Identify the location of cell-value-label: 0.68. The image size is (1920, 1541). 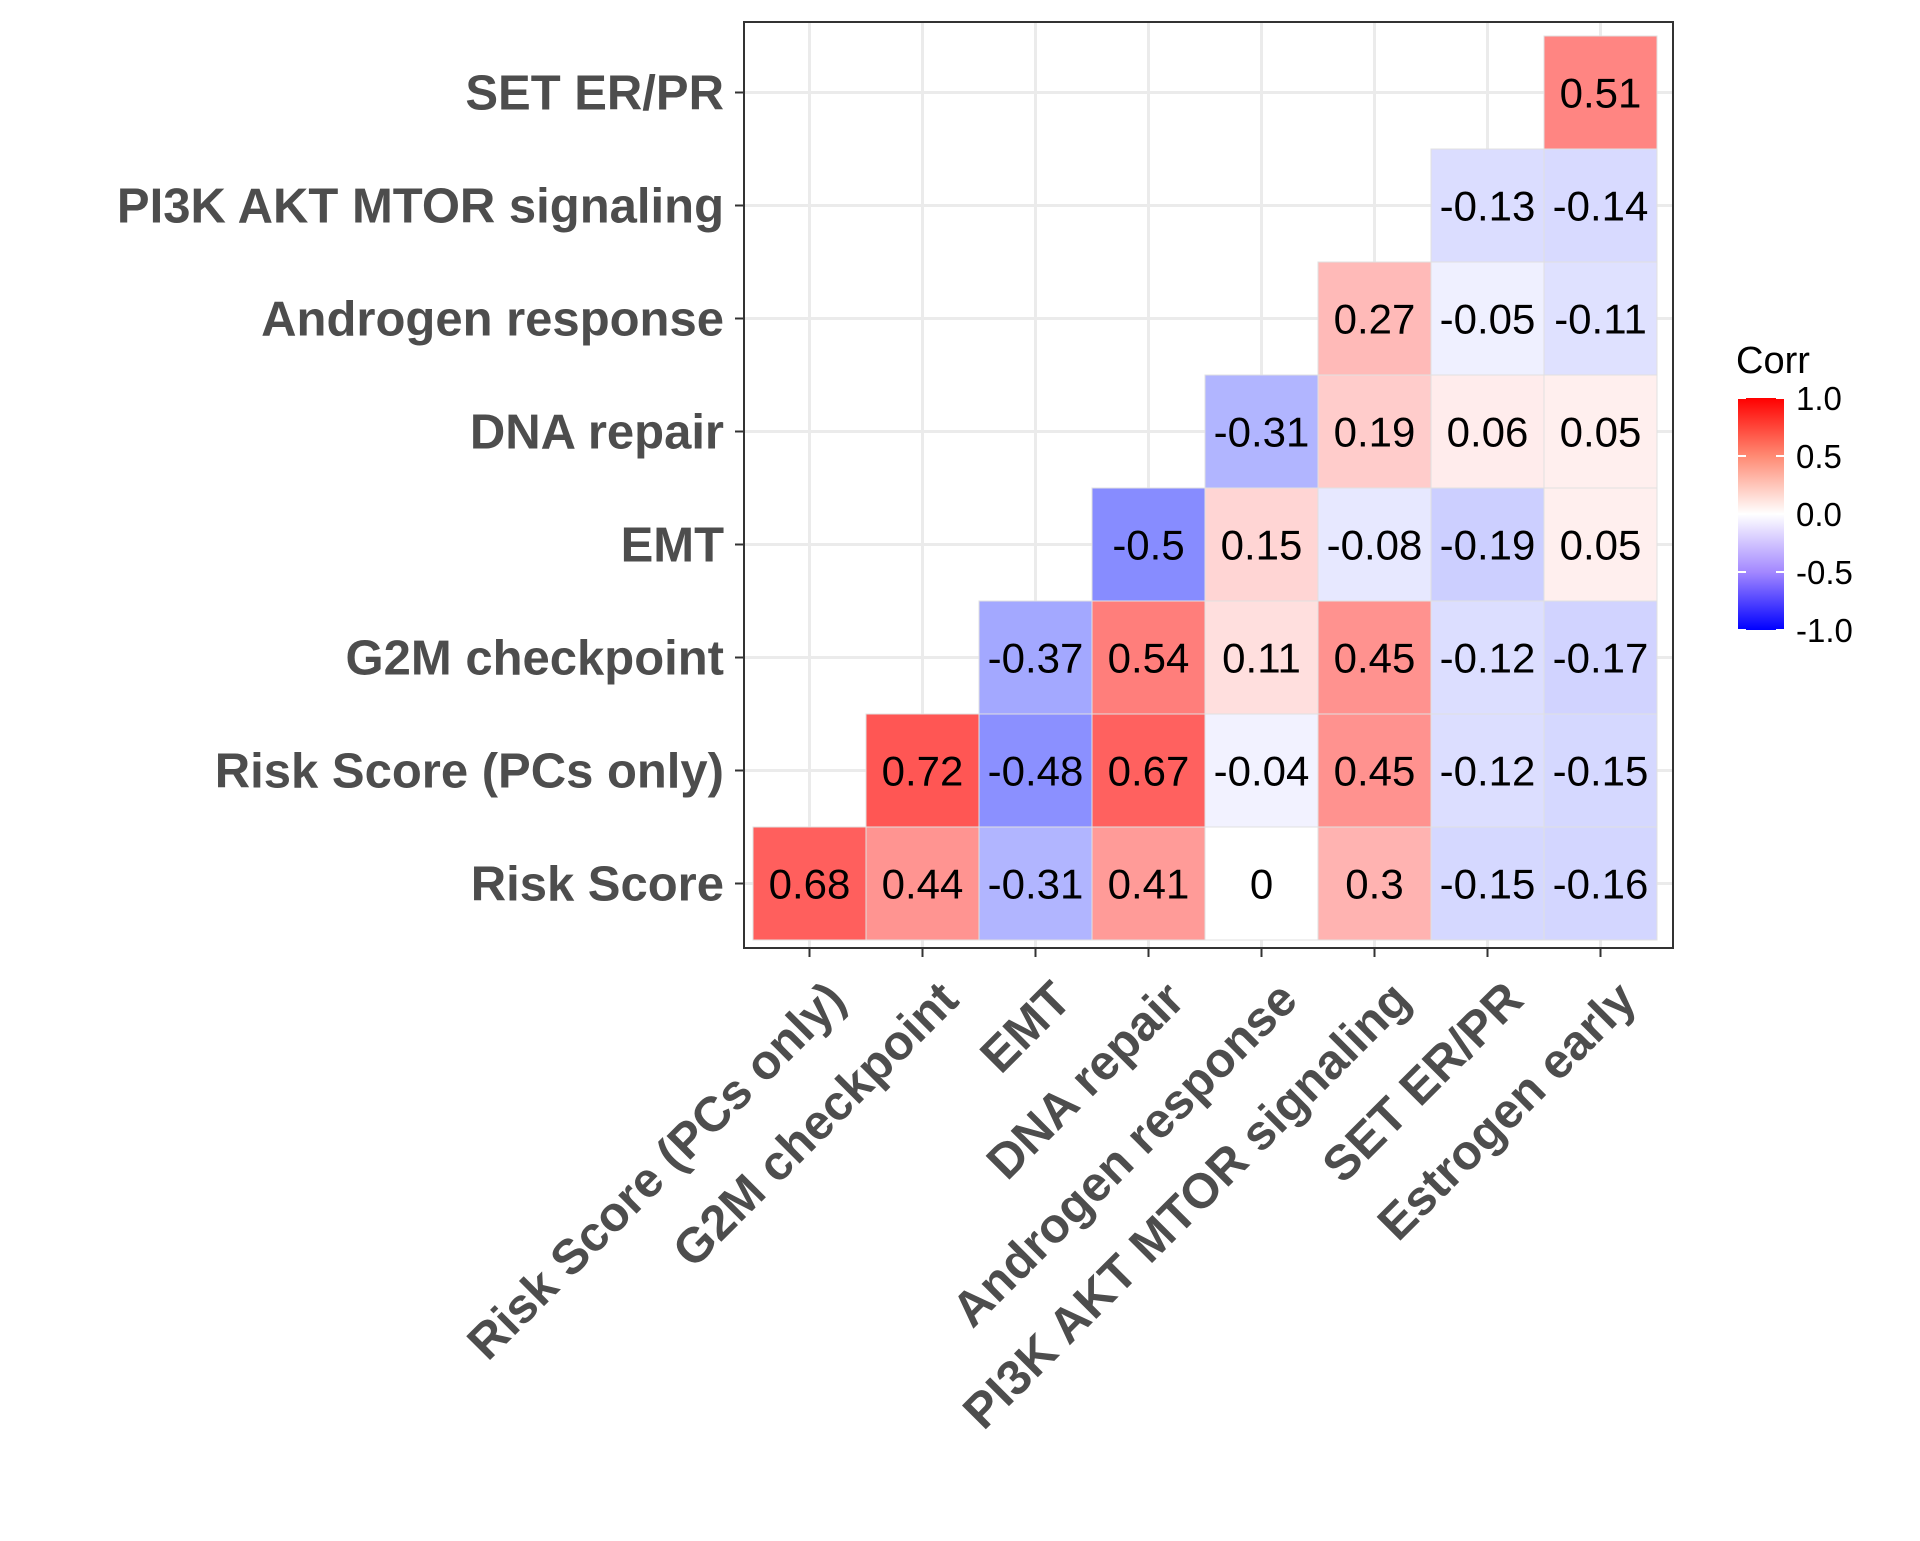
(810, 884).